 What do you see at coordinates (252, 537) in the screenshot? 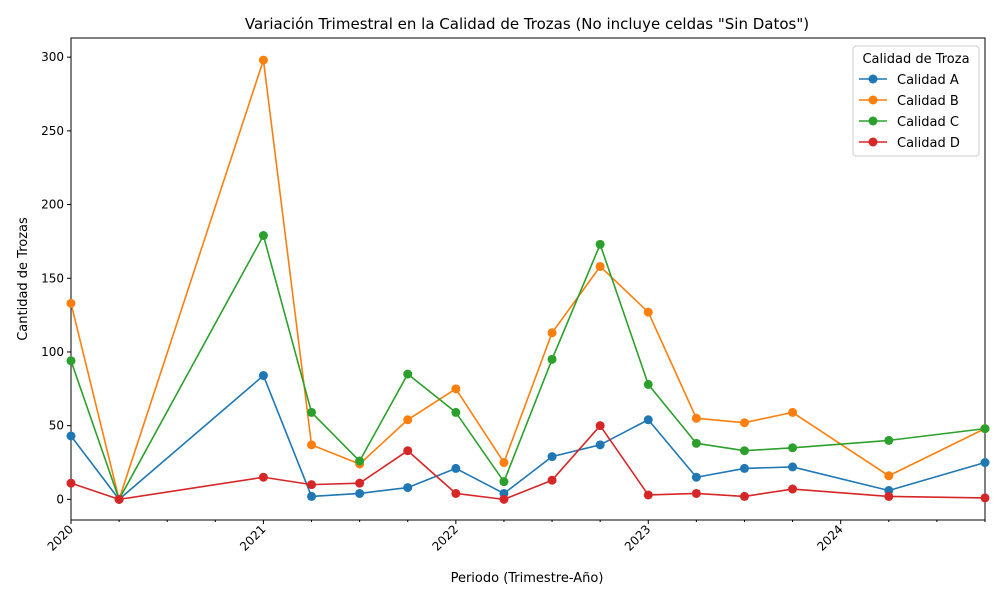
I see `x-tick-label: 2021` at bounding box center [252, 537].